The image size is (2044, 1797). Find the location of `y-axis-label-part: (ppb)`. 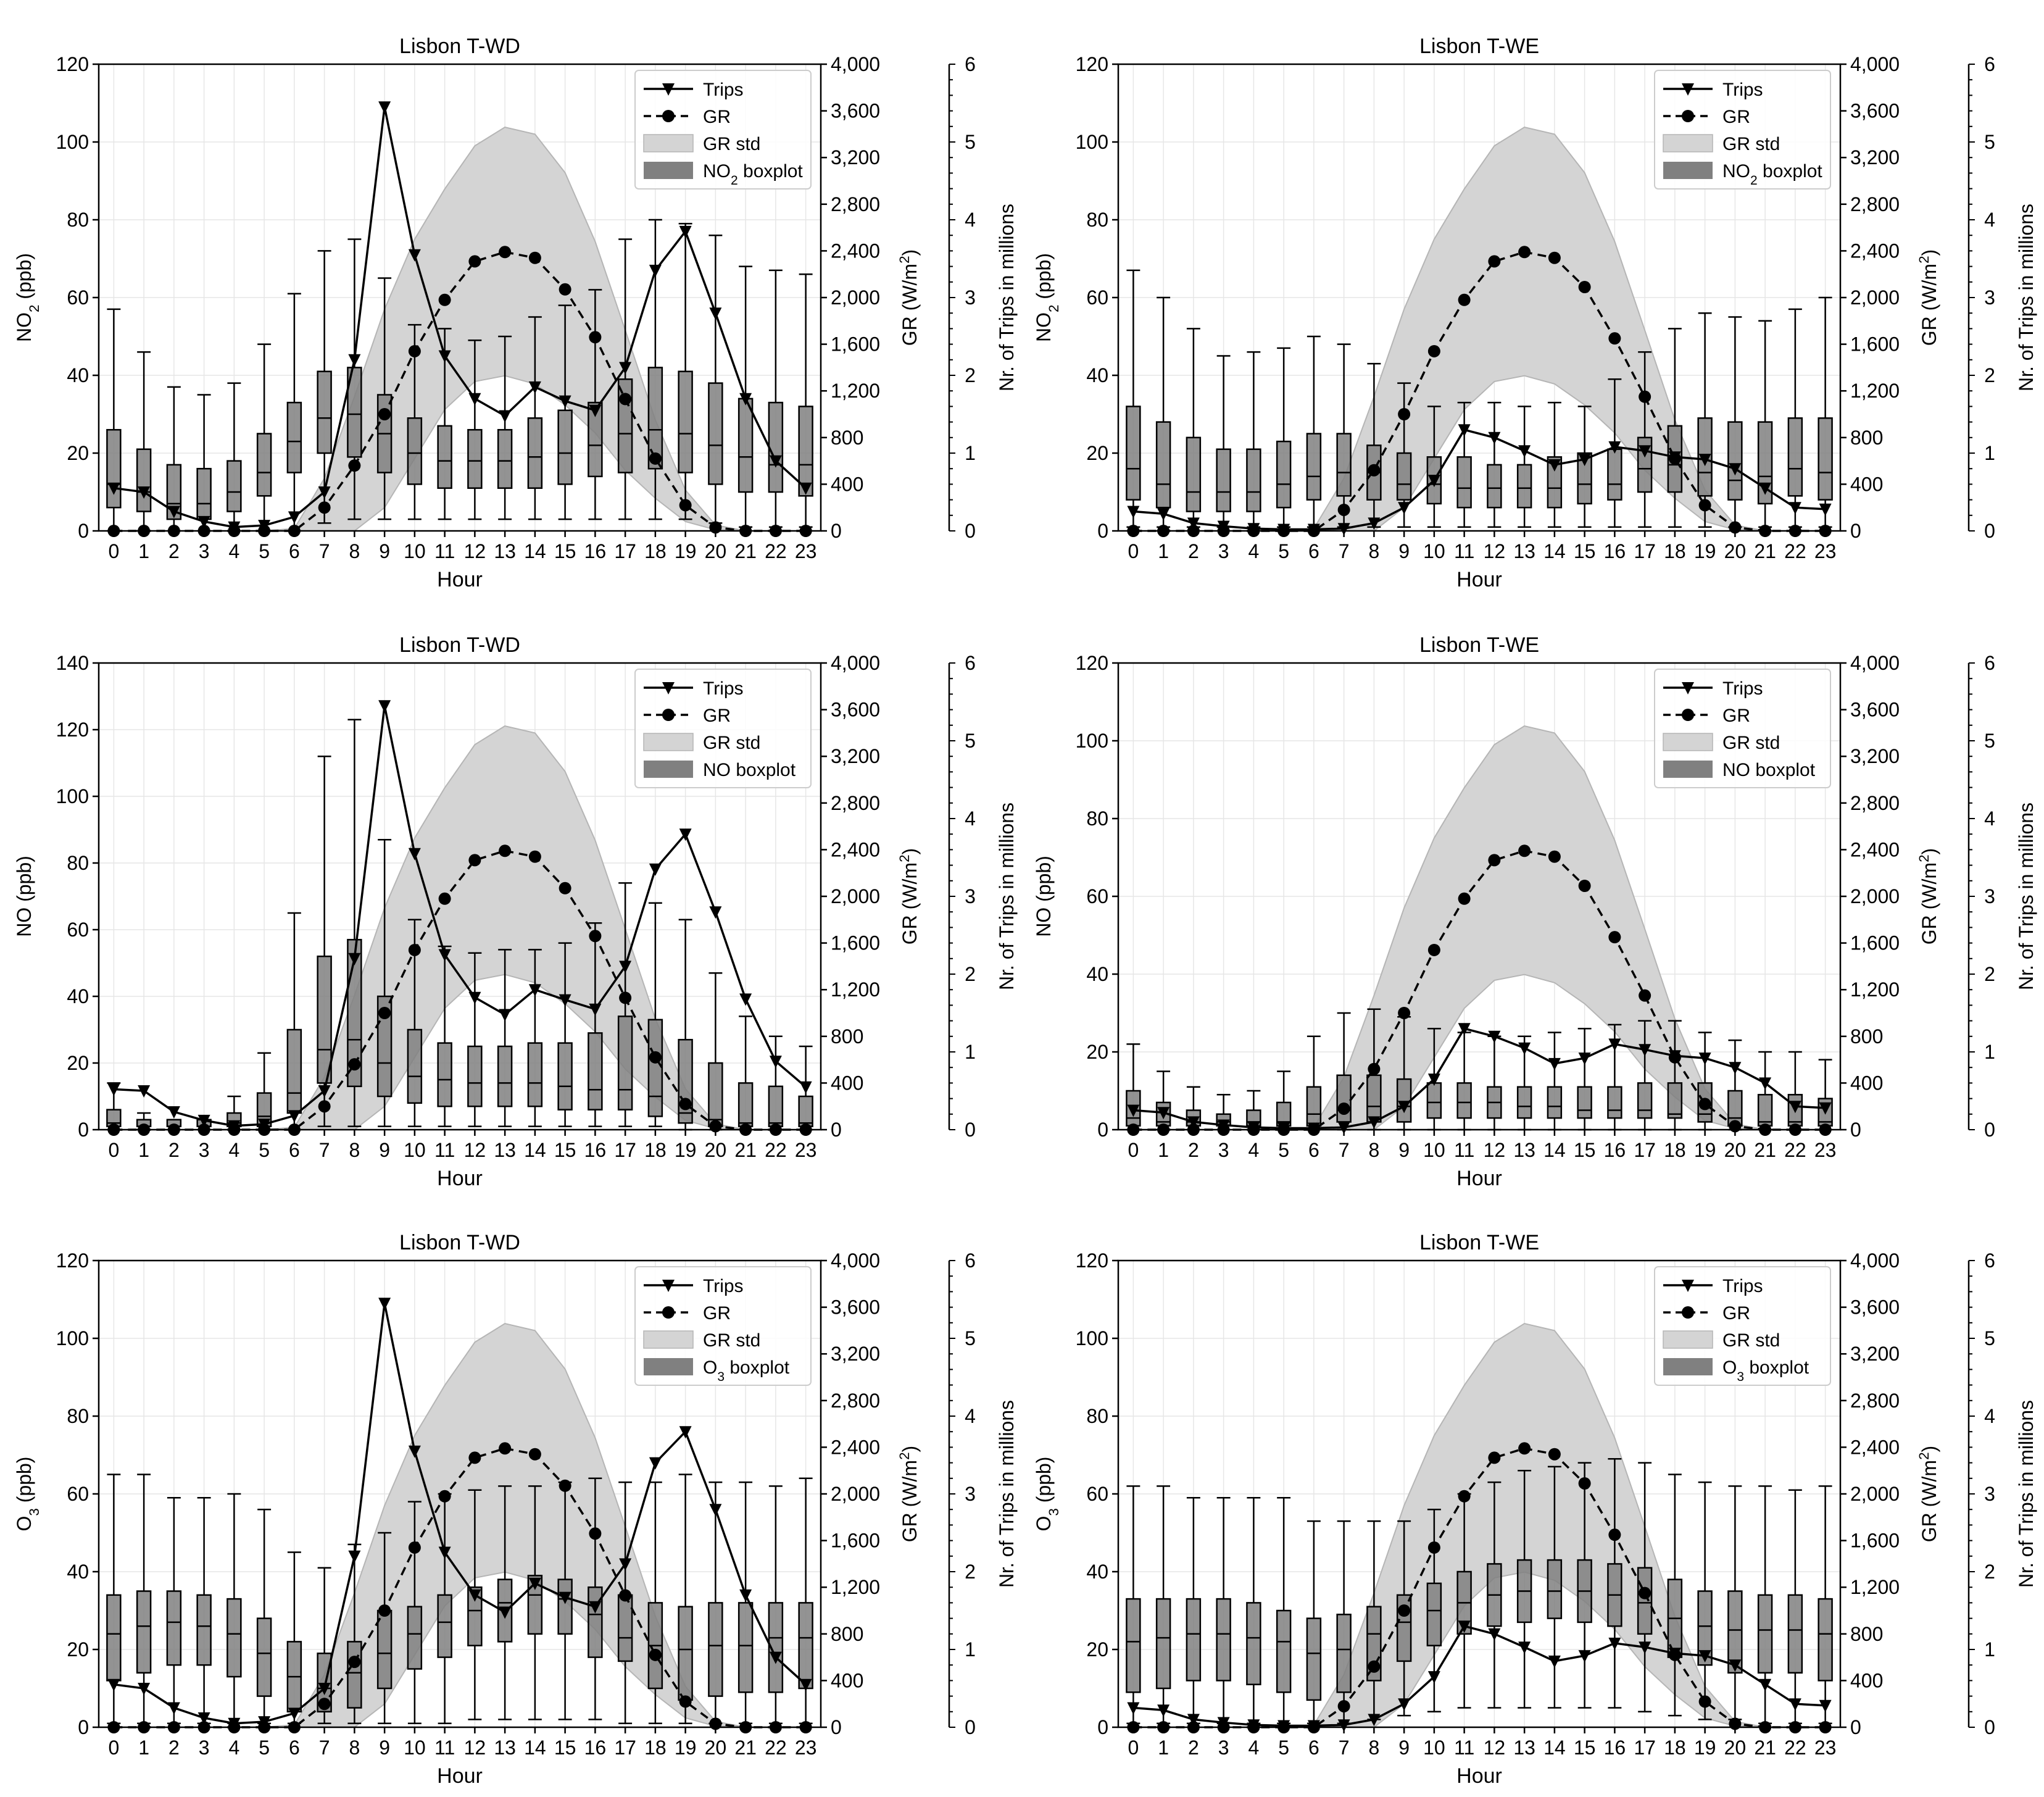

y-axis-label-part: (ppb) is located at coordinates (1043, 881).